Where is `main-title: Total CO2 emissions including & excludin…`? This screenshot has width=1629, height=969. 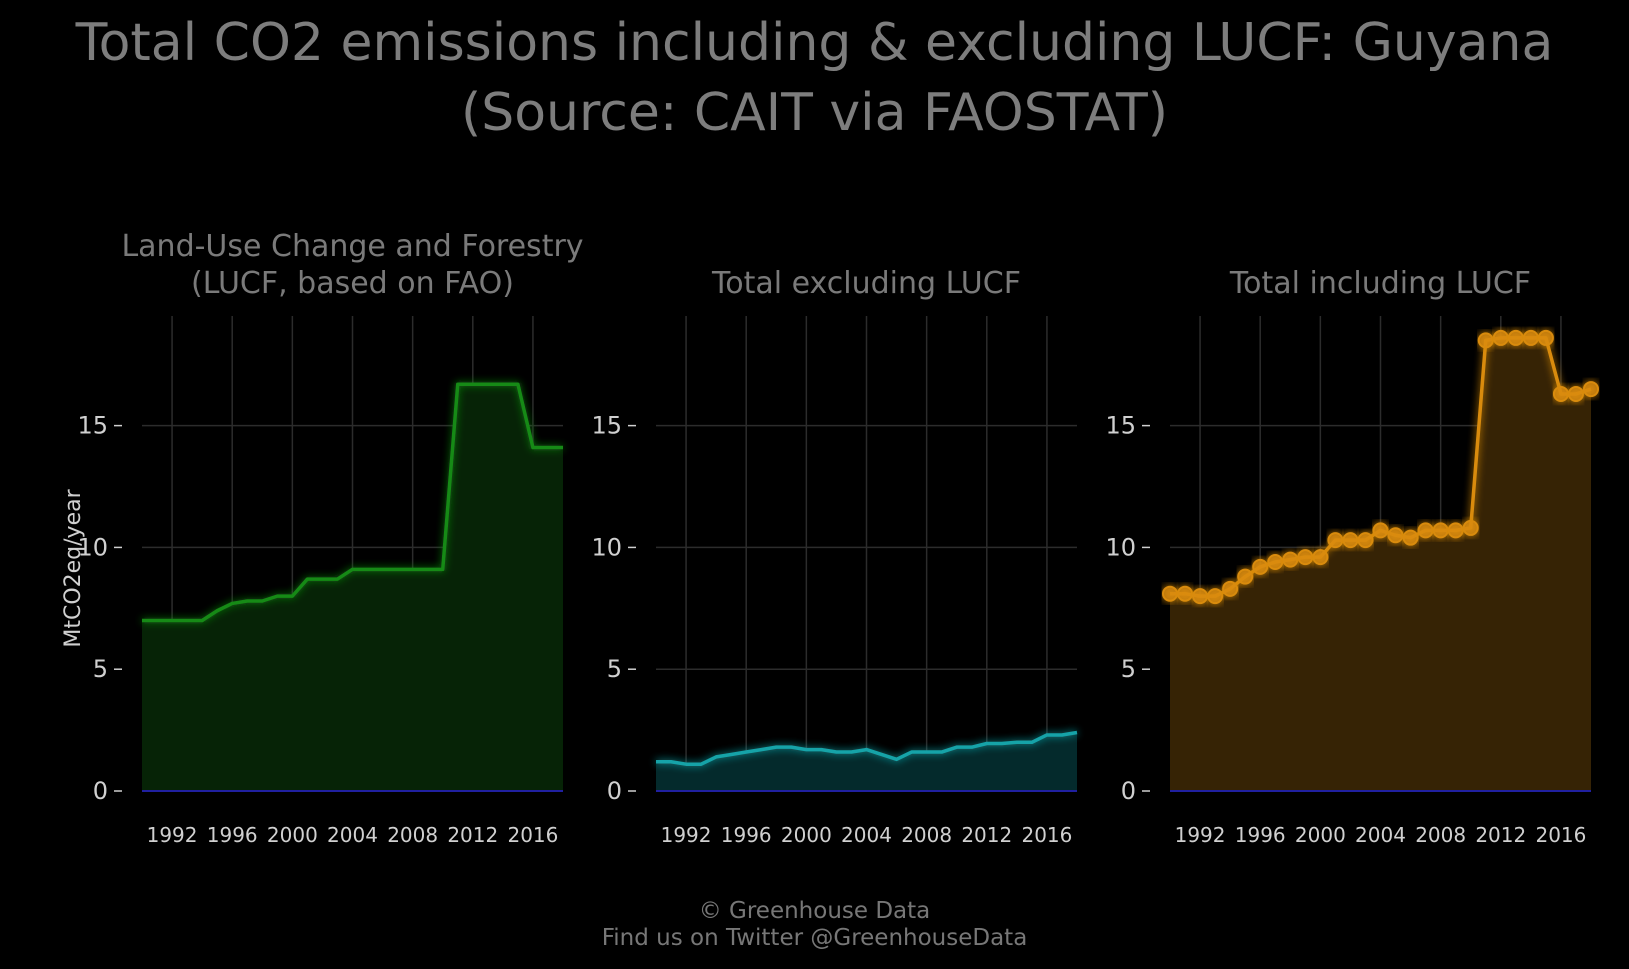 main-title: Total CO2 emissions including & excludin… is located at coordinates (814, 78).